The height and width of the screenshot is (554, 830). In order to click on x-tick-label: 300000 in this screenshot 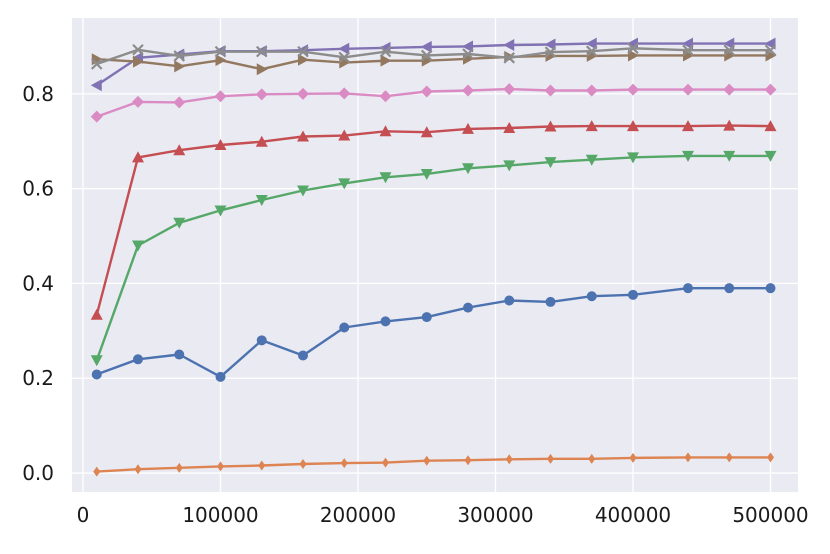, I will do `click(495, 515)`.